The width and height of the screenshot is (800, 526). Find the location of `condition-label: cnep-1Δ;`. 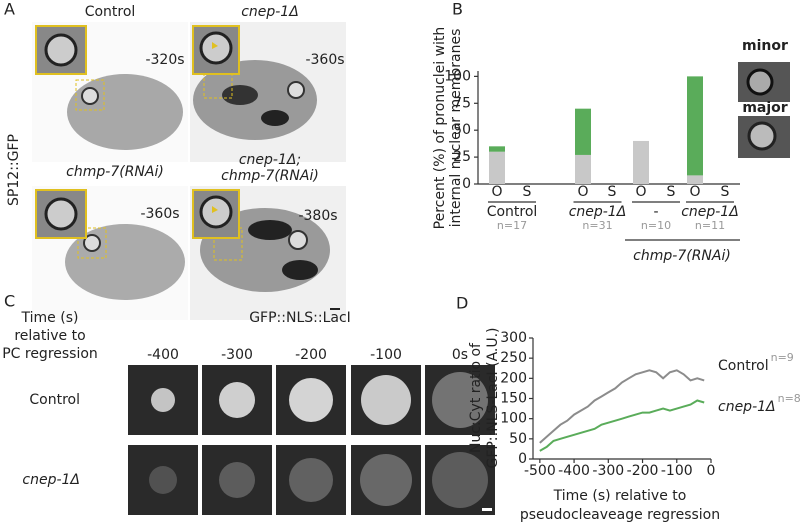

condition-label: cnep-1Δ; is located at coordinates (270, 160).